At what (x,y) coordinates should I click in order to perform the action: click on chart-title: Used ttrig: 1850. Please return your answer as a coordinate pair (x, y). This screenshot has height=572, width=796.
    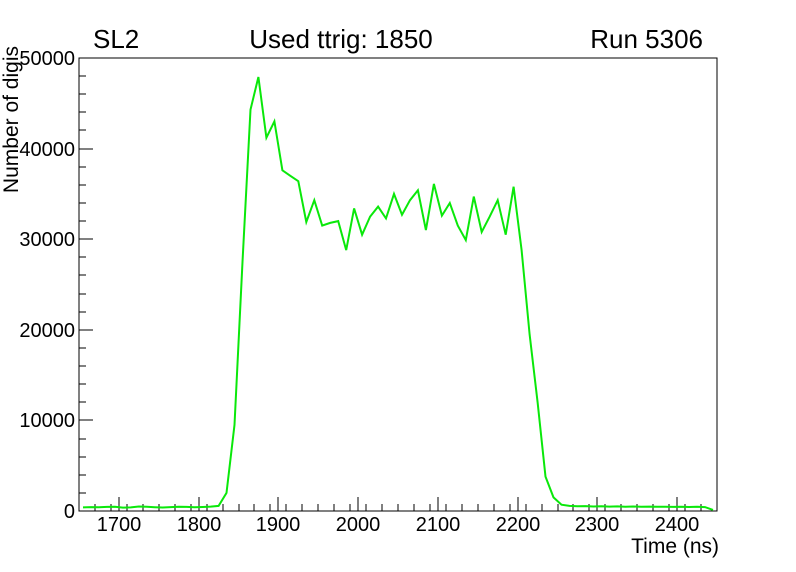
    Looking at the image, I should click on (341, 39).